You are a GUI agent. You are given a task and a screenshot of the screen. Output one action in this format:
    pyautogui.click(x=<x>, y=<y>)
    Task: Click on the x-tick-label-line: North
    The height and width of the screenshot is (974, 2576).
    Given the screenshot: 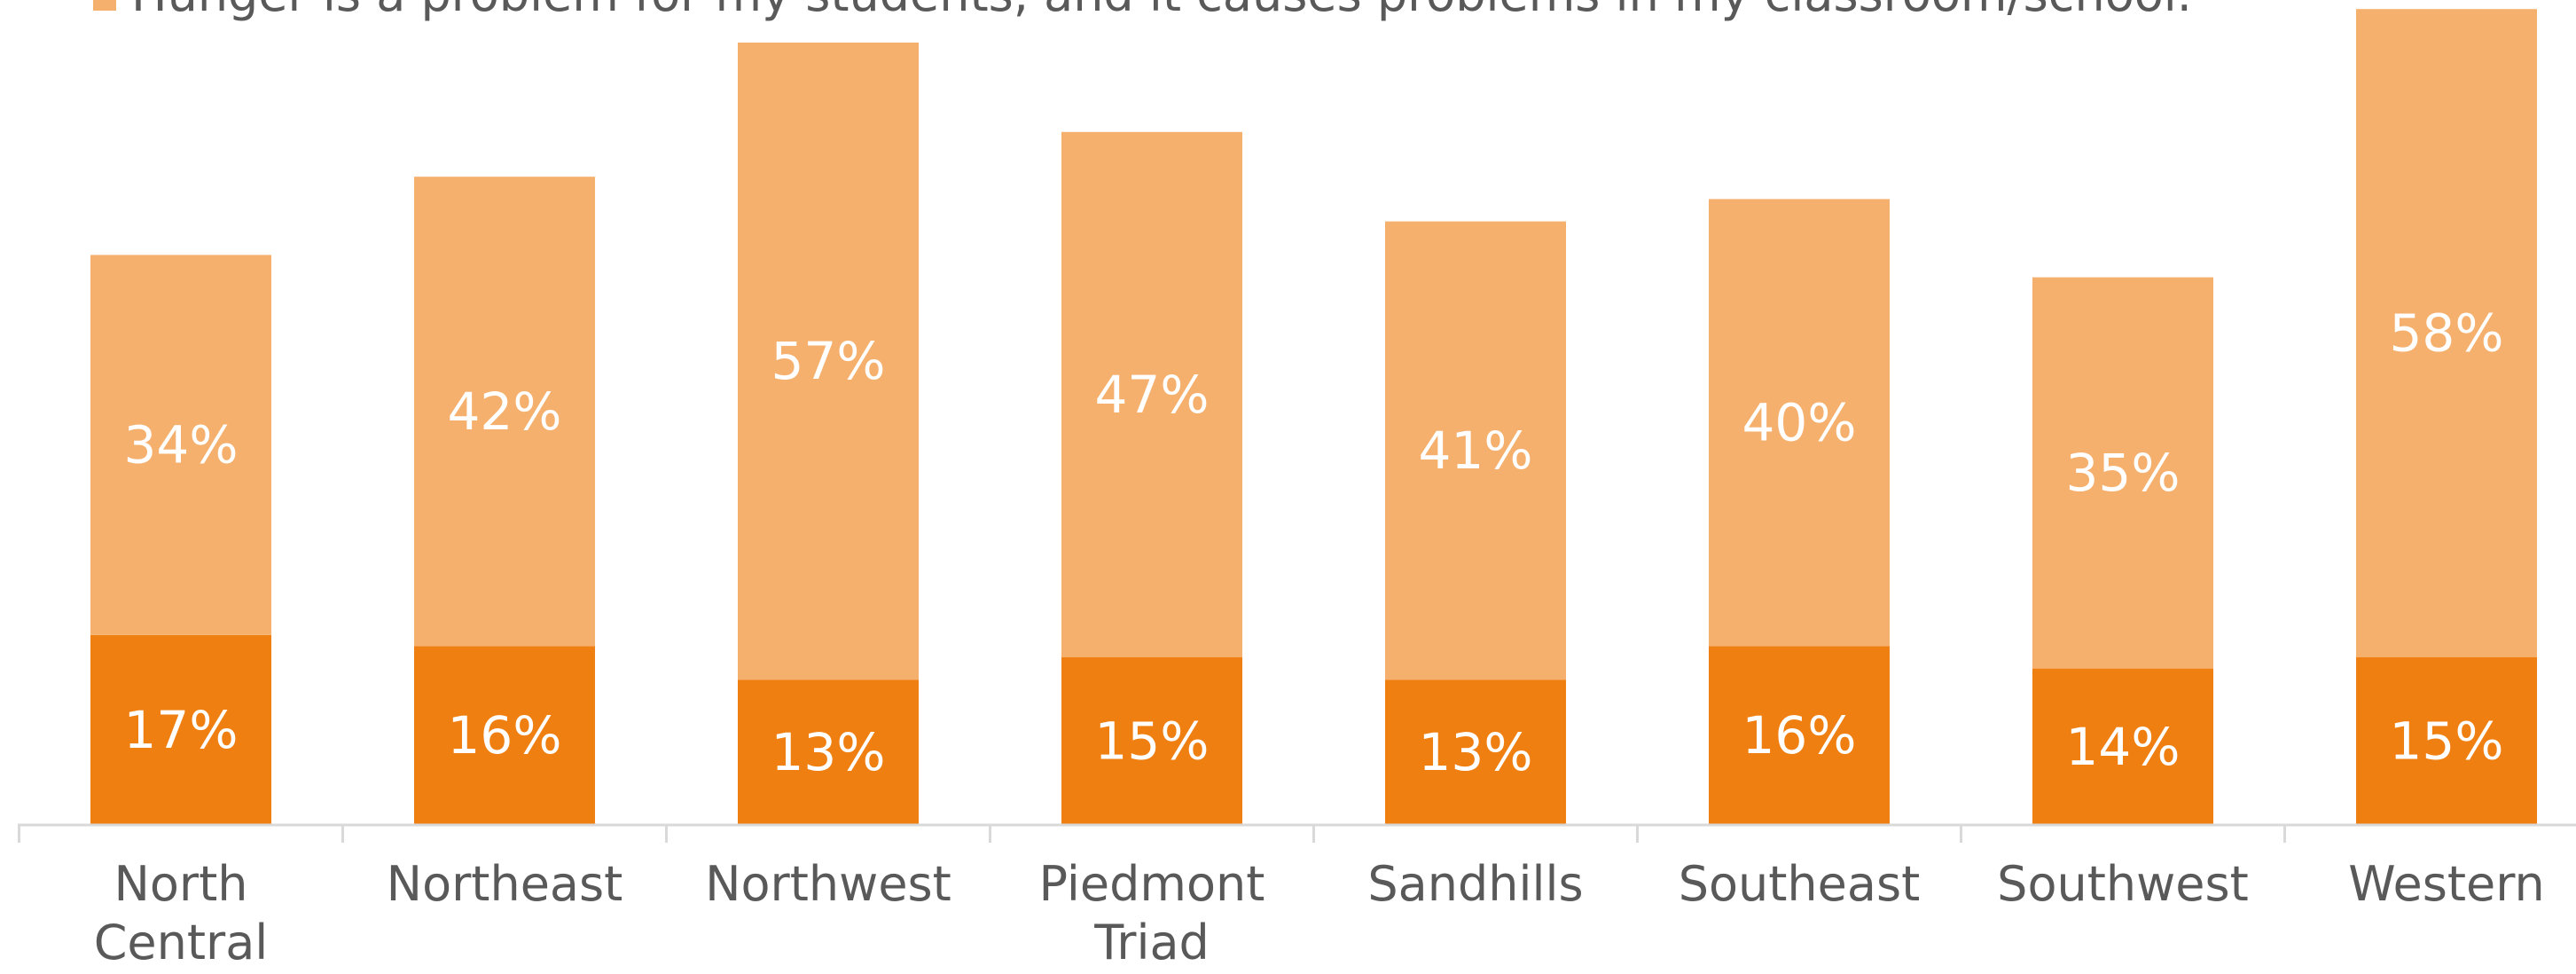 What is the action you would take?
    pyautogui.click(x=180, y=884)
    